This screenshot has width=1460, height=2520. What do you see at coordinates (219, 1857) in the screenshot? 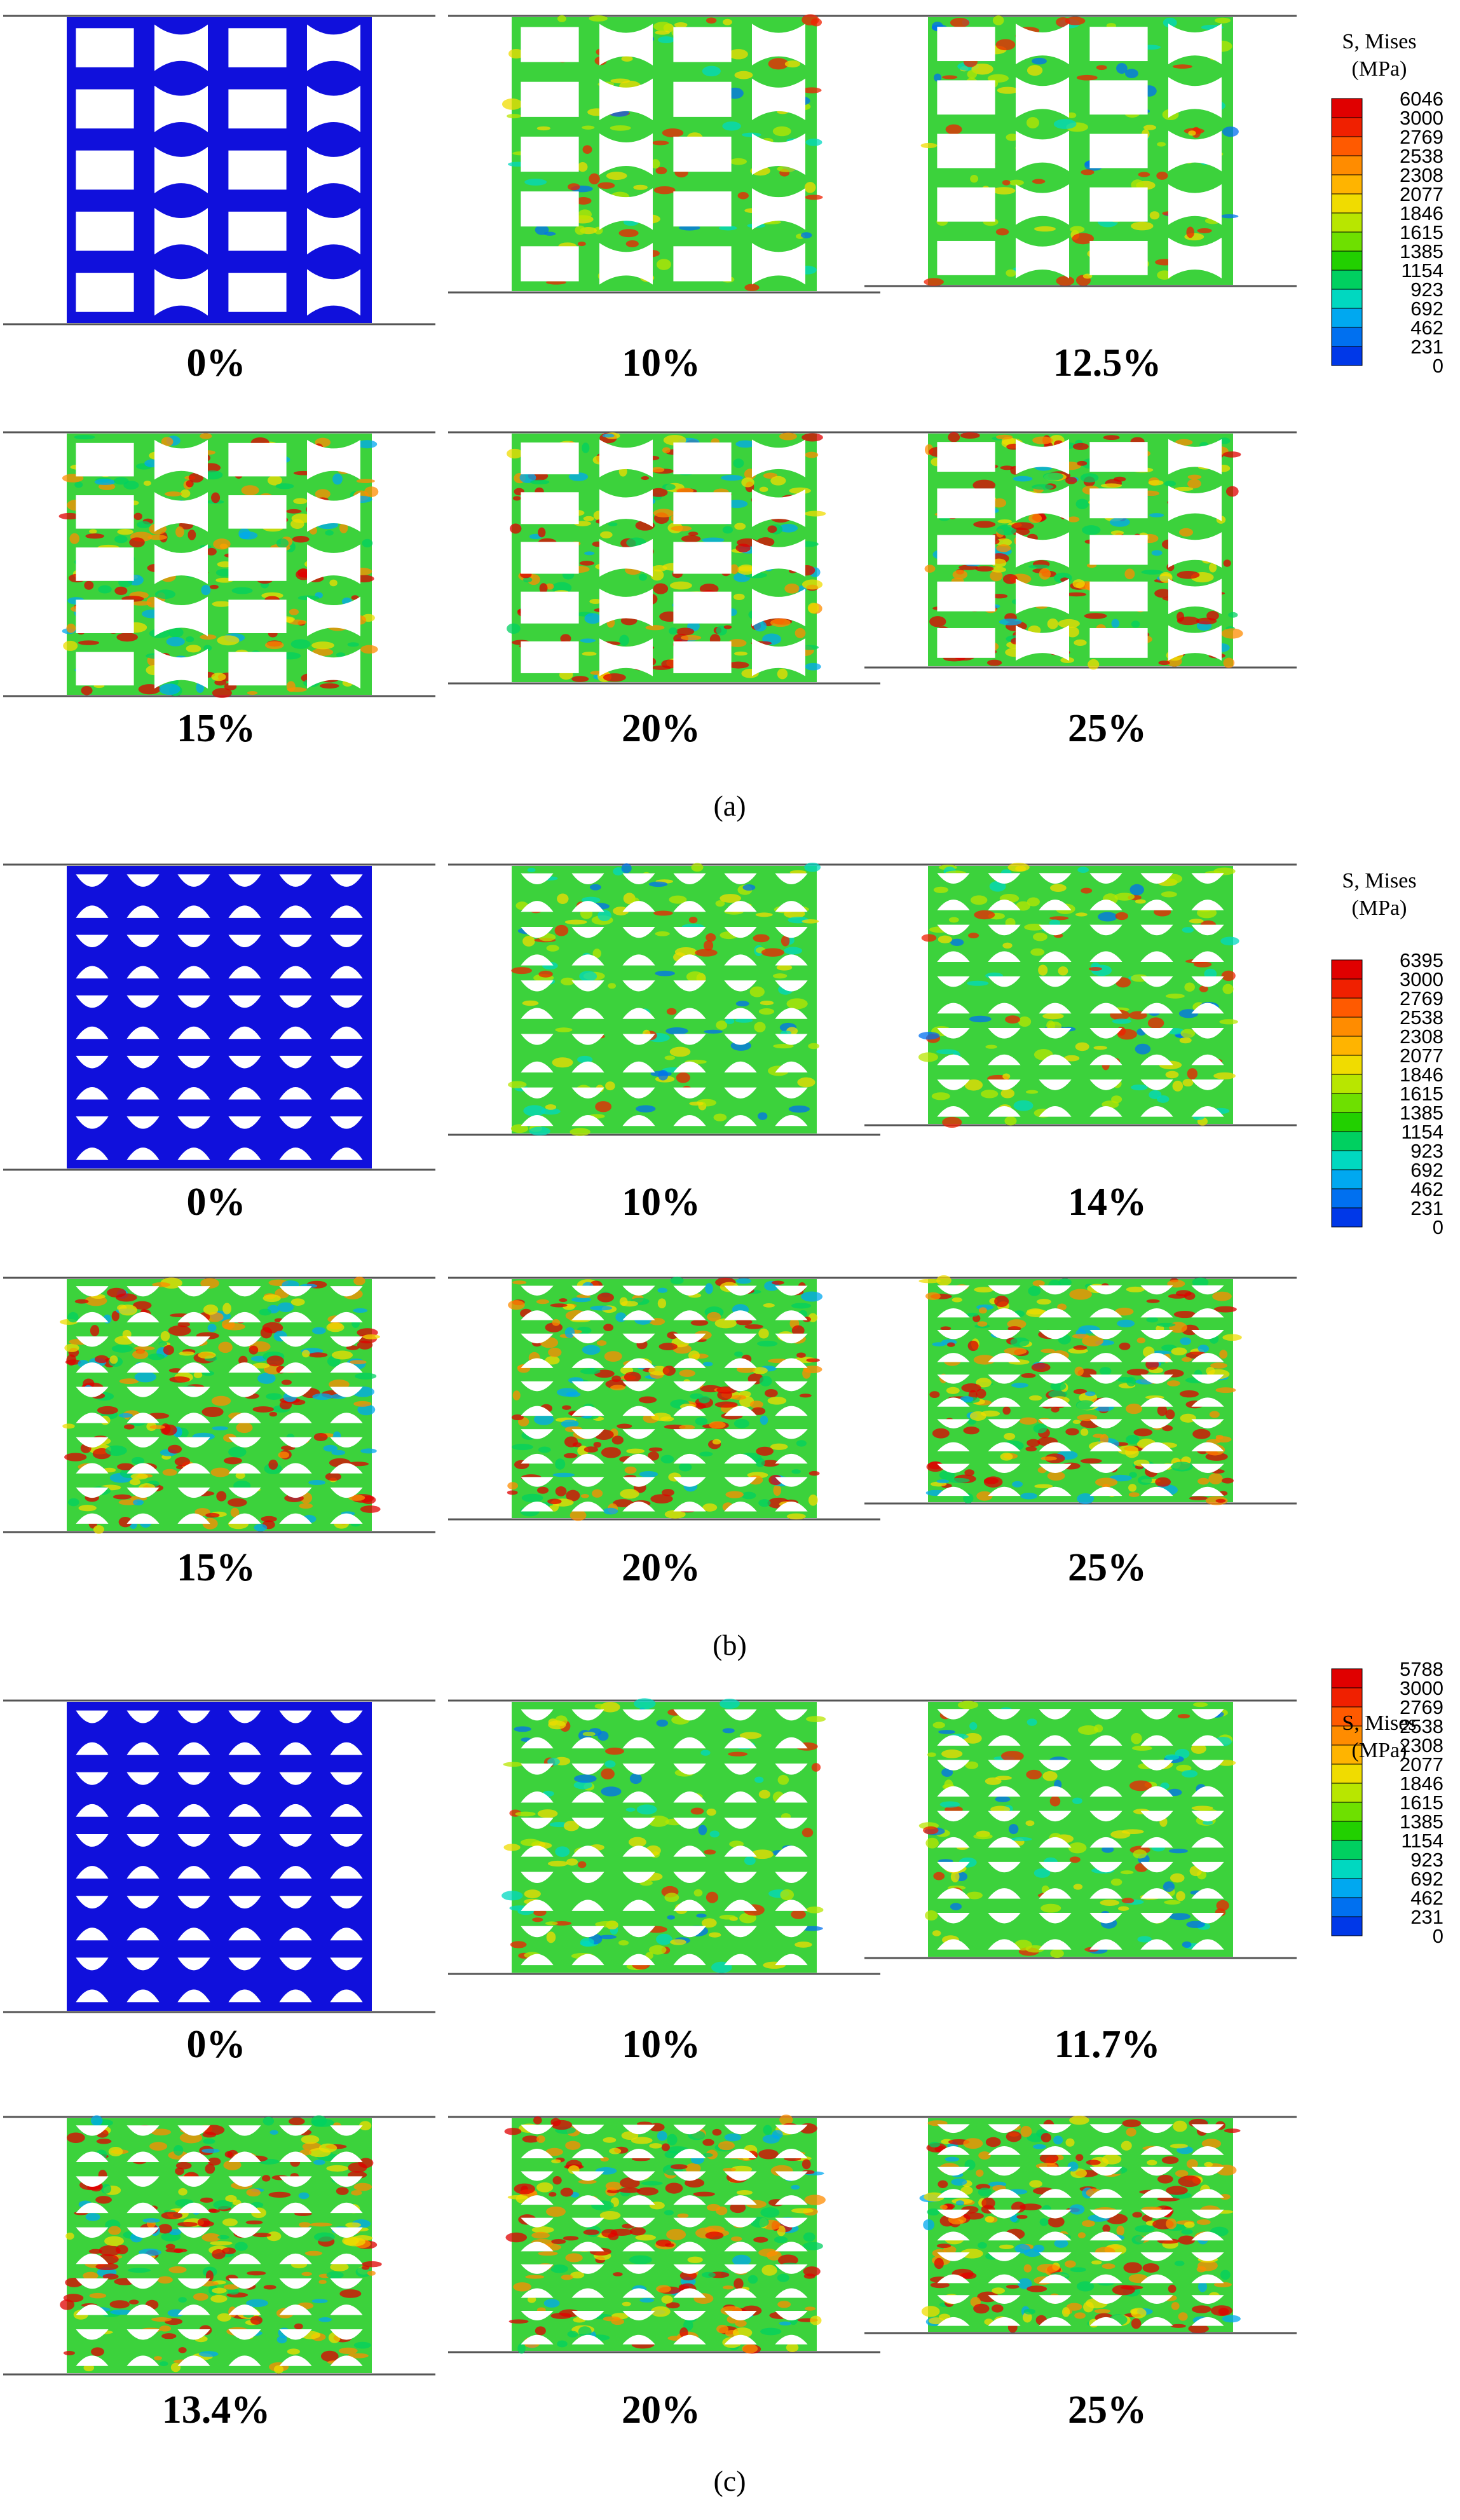
I see `specimen-body` at bounding box center [219, 1857].